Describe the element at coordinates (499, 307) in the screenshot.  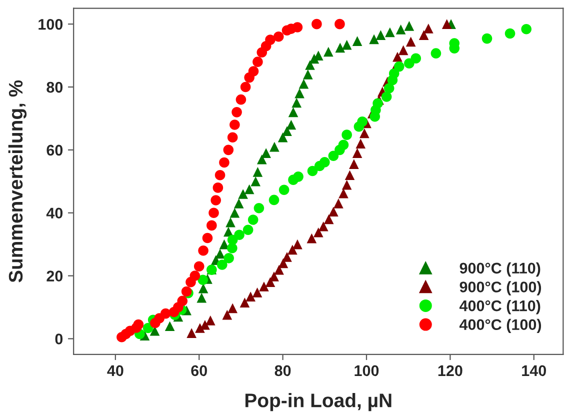
I see `legend-label: 400°C (110)` at that location.